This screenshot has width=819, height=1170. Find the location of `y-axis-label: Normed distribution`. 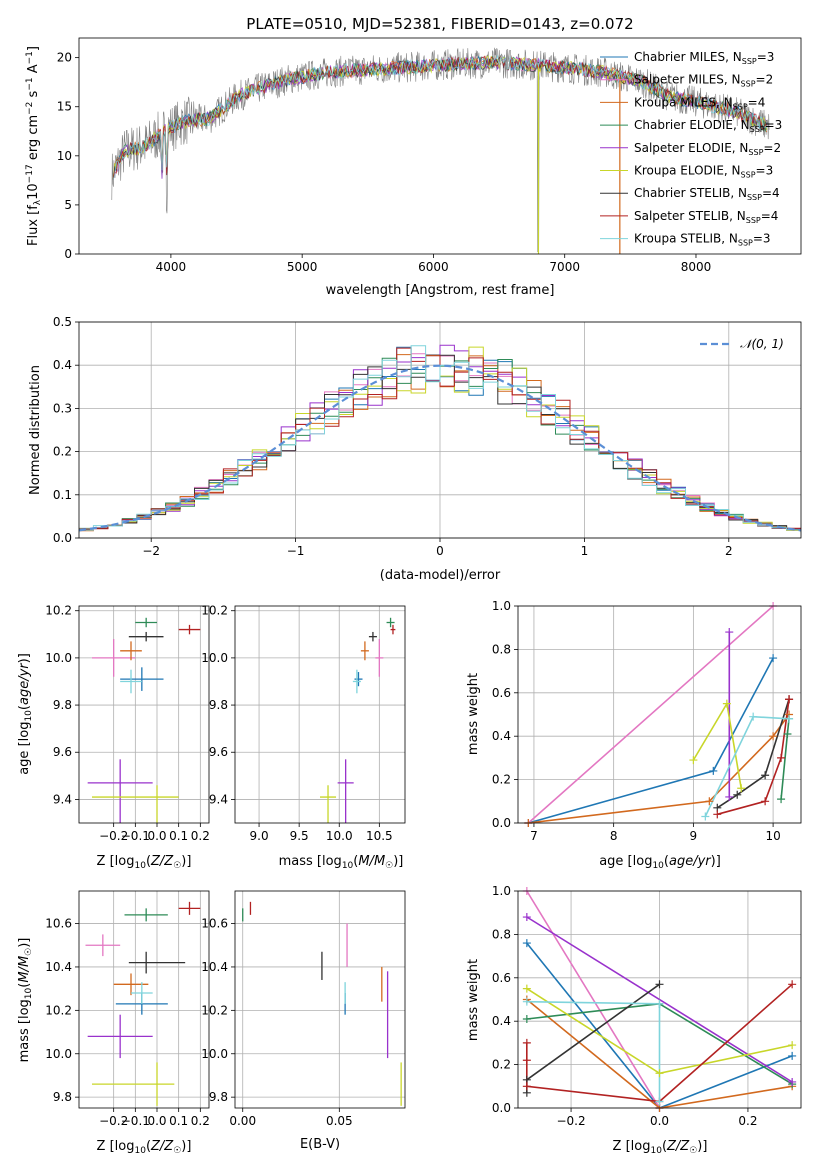

y-axis-label: Normed distribution is located at coordinates (35, 430).